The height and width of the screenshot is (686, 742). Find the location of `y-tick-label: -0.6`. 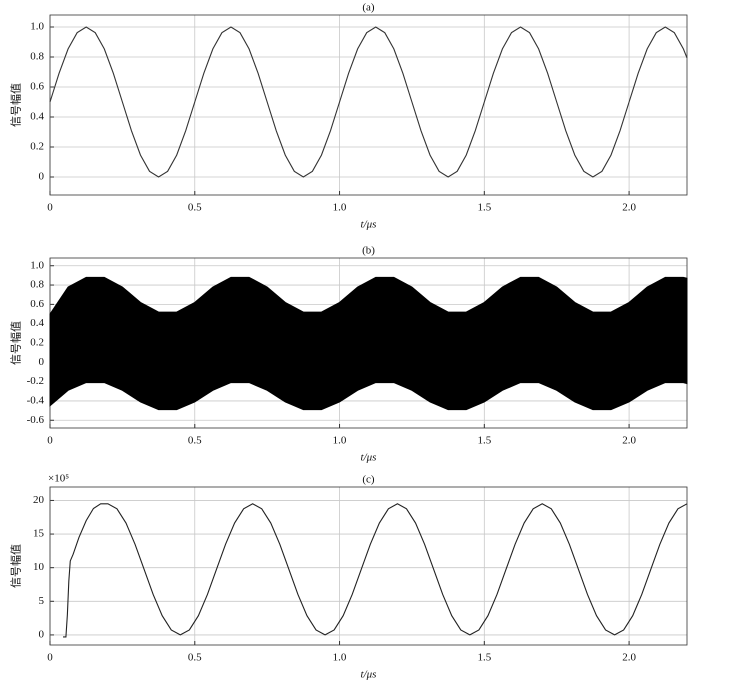

y-tick-label: -0.6 is located at coordinates (36, 420).